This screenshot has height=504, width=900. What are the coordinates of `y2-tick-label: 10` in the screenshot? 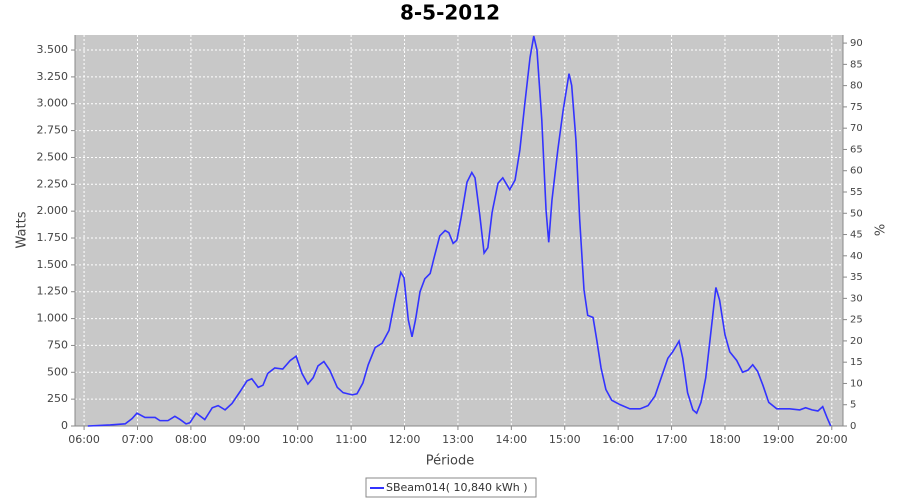 It's located at (856, 383).